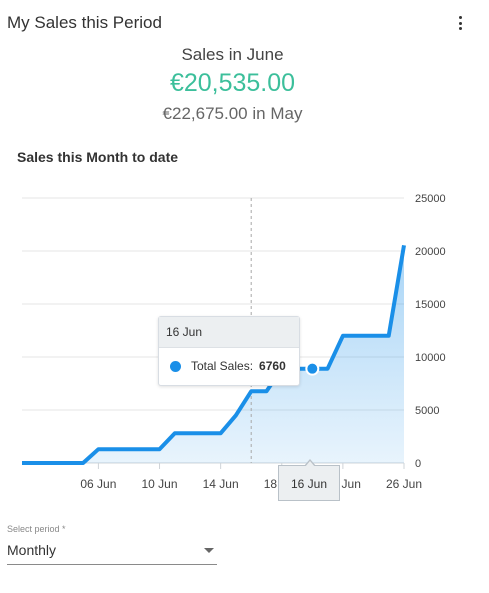  What do you see at coordinates (205, 113) in the screenshot?
I see `previous-period-value: €22,675.00` at bounding box center [205, 113].